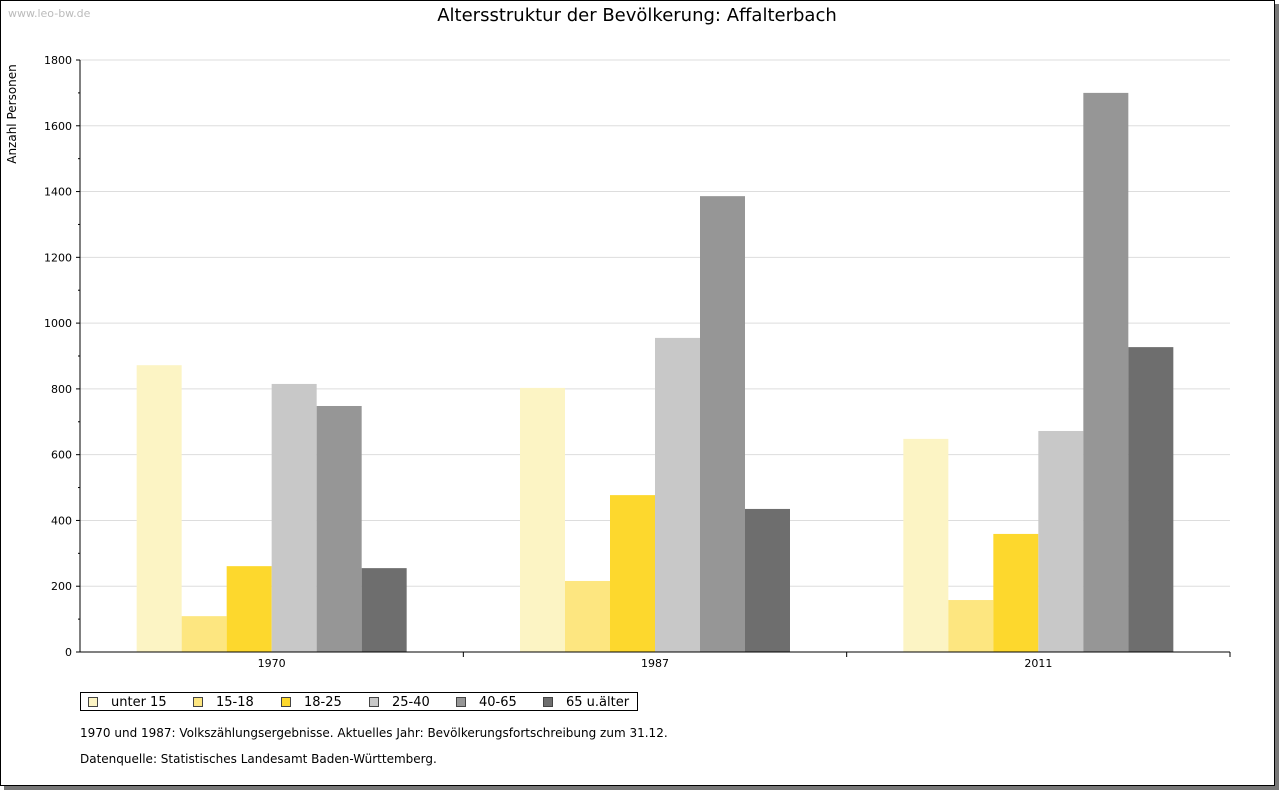  What do you see at coordinates (323, 702) in the screenshot?
I see `legend-label: 18-25` at bounding box center [323, 702].